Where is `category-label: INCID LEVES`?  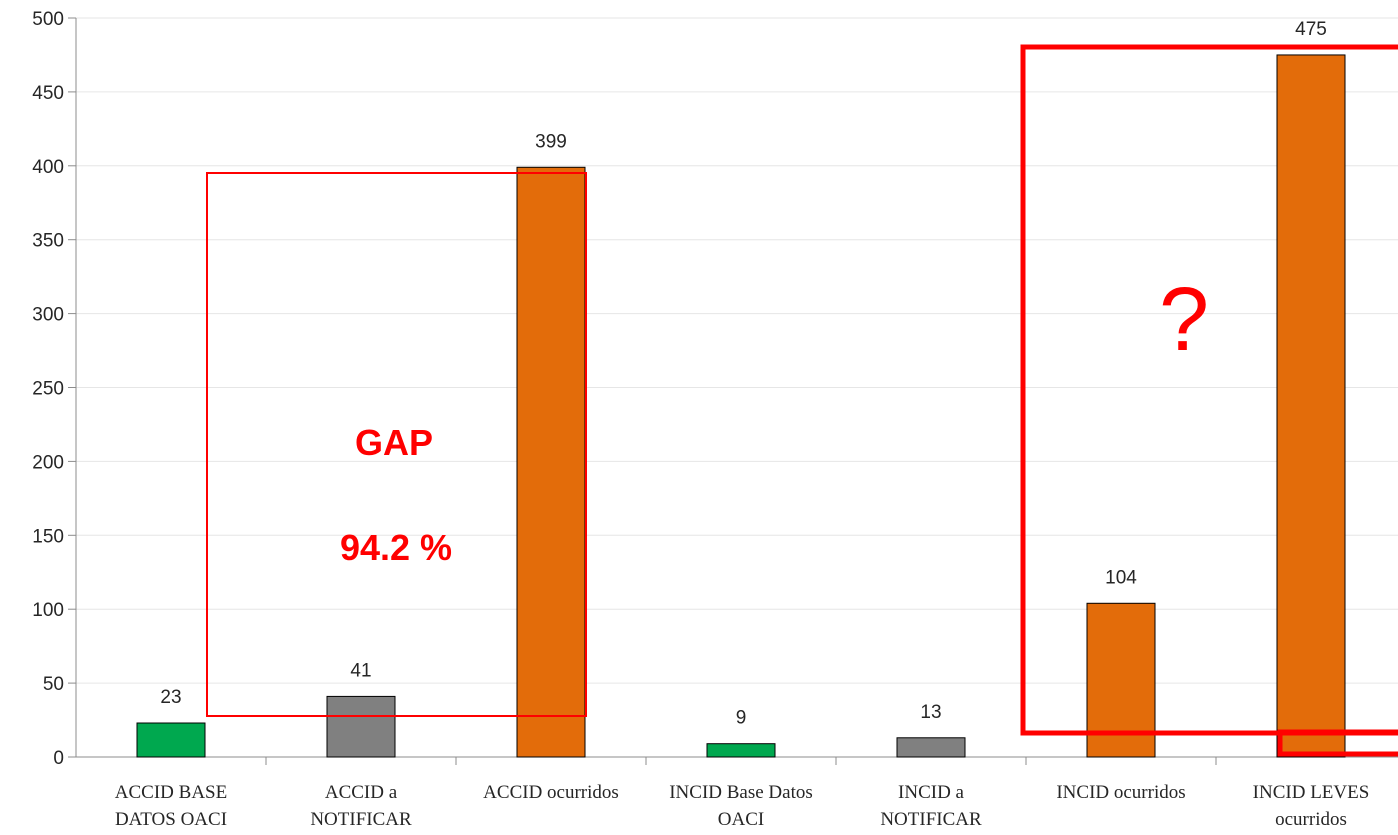
category-label: INCID LEVES is located at coordinates (1311, 792).